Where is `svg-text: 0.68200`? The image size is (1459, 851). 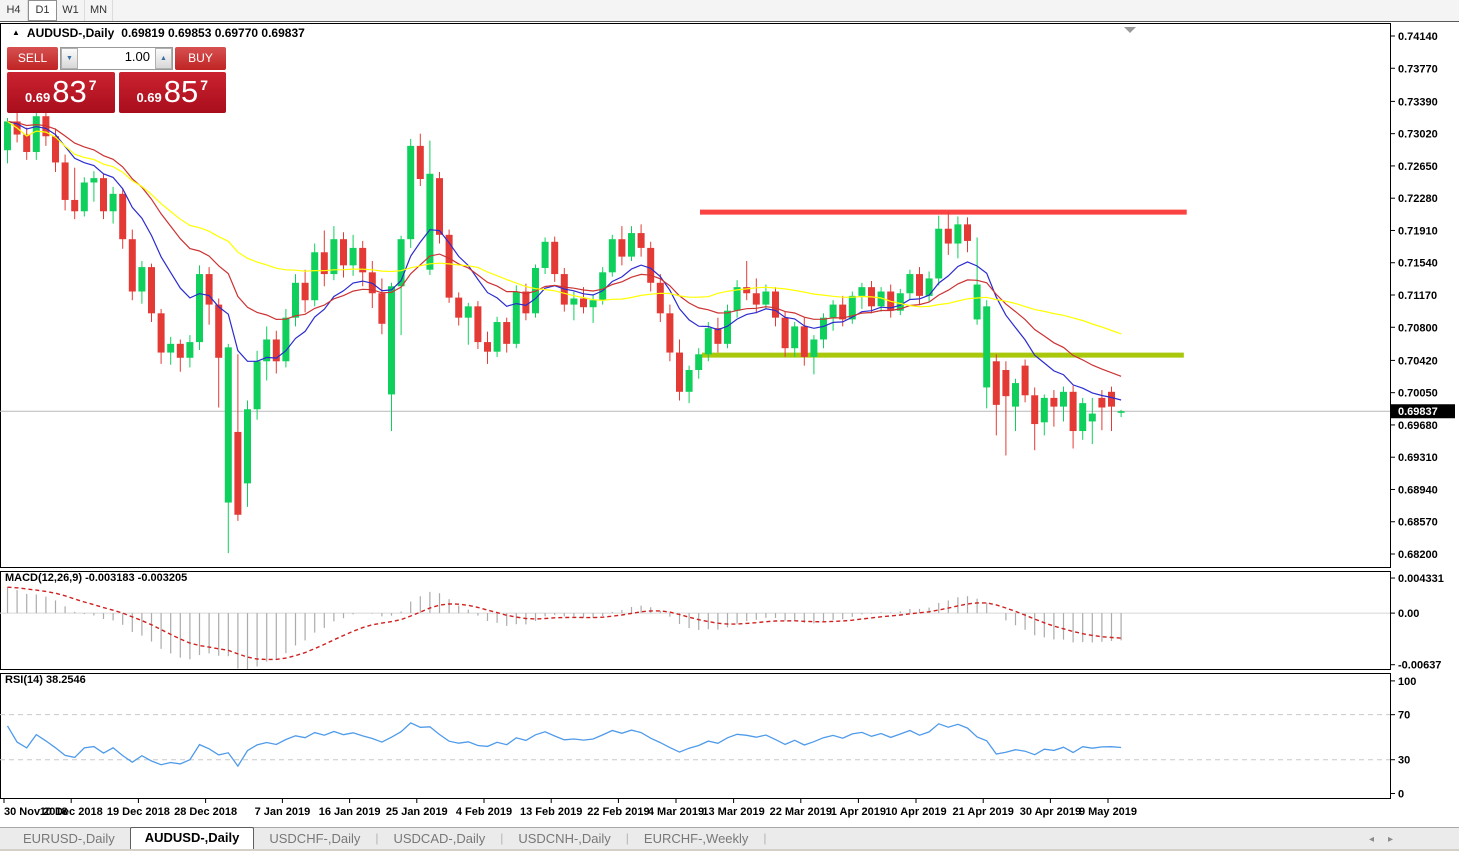 svg-text: 0.68200 is located at coordinates (1418, 555).